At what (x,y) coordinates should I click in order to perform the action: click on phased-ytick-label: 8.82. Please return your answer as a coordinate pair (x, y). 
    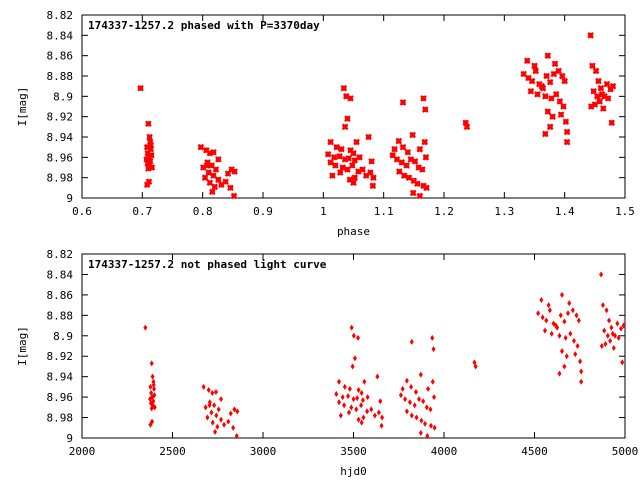
    Looking at the image, I should click on (60, 15).